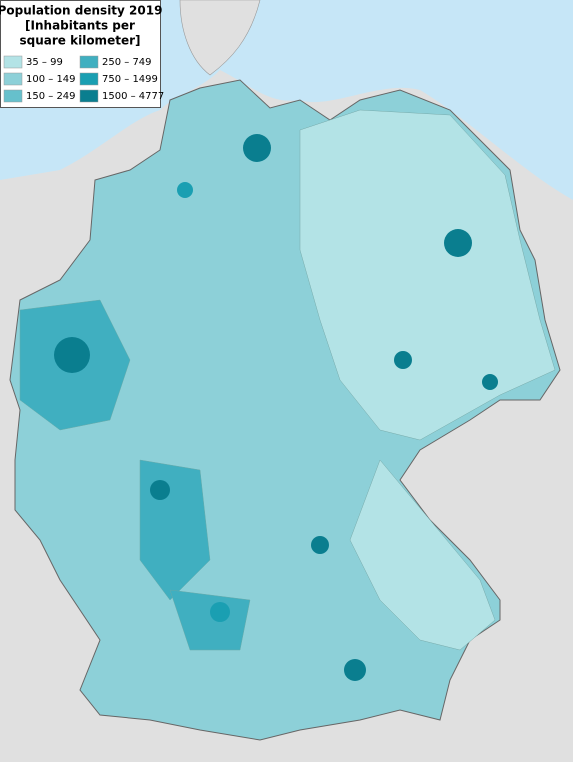 The height and width of the screenshot is (762, 573). Describe the element at coordinates (51, 79) in the screenshot. I see `legend-label: 100 – 149` at that location.